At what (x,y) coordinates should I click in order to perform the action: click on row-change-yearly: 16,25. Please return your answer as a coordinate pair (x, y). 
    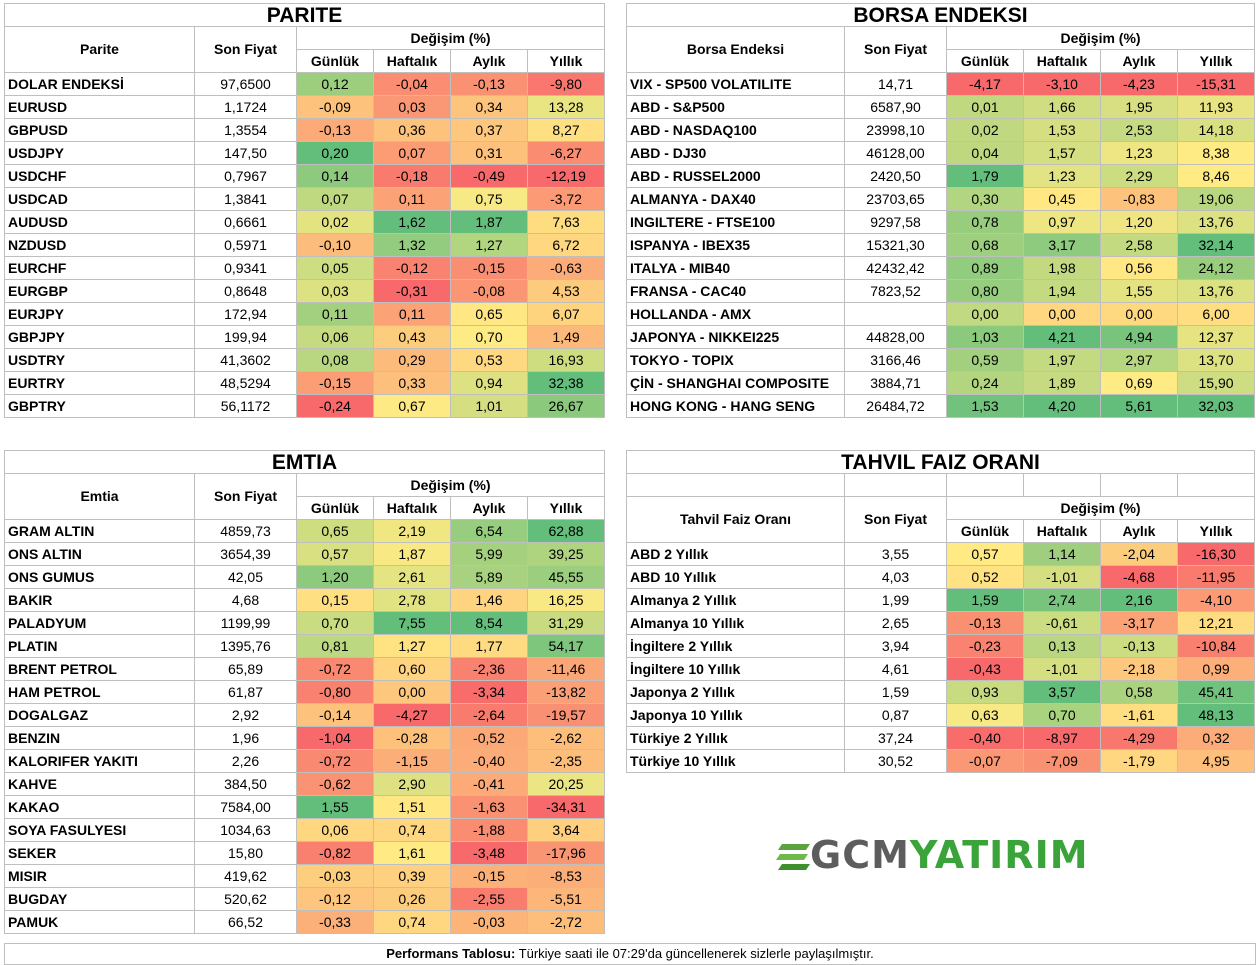
    Looking at the image, I should click on (566, 600).